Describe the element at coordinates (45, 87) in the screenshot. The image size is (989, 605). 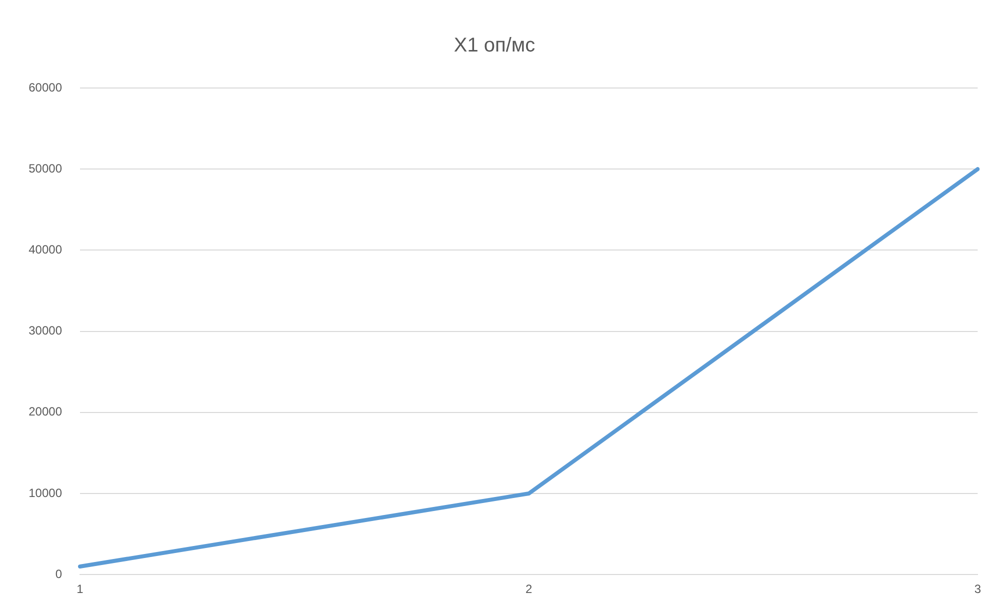
I see `y-tick-label: 60000` at that location.